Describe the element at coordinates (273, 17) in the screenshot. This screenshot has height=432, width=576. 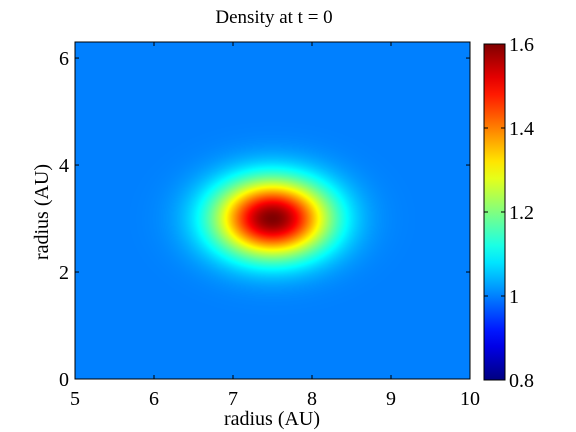
I see `chart-title: Density at t = 0` at that location.